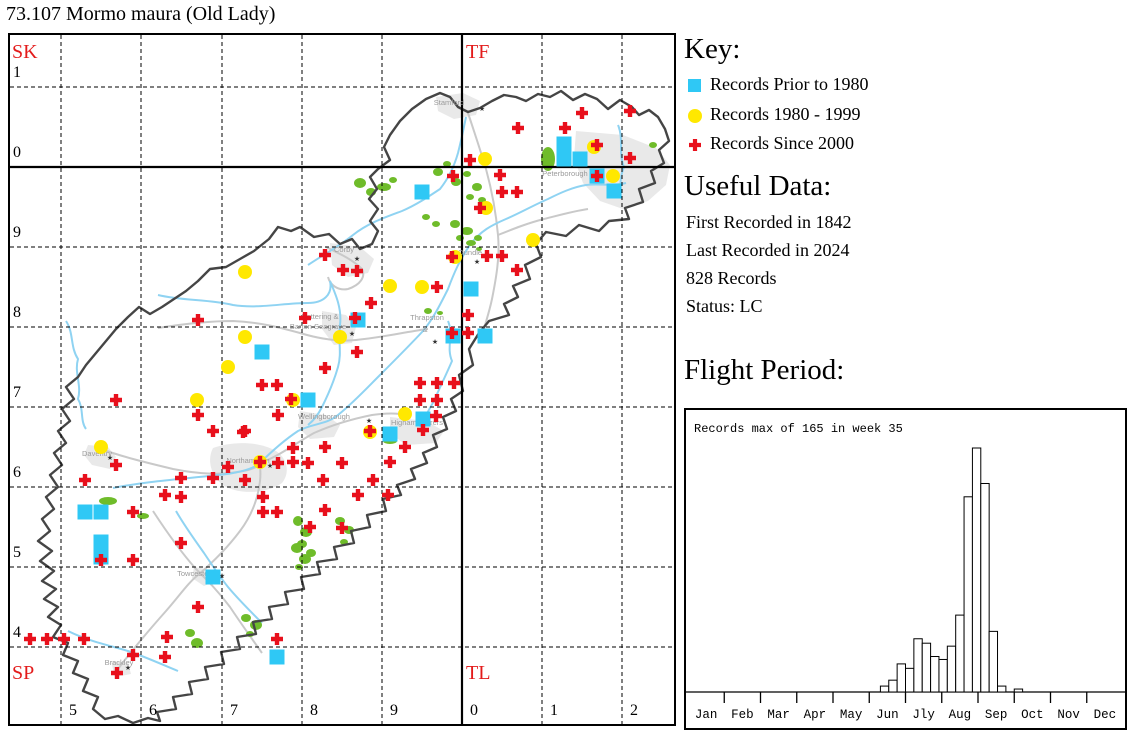 This screenshot has width=1130, height=733. What do you see at coordinates (141, 14) in the screenshot?
I see `page-title: 73.107 Mormo maura (Old Lady)` at bounding box center [141, 14].